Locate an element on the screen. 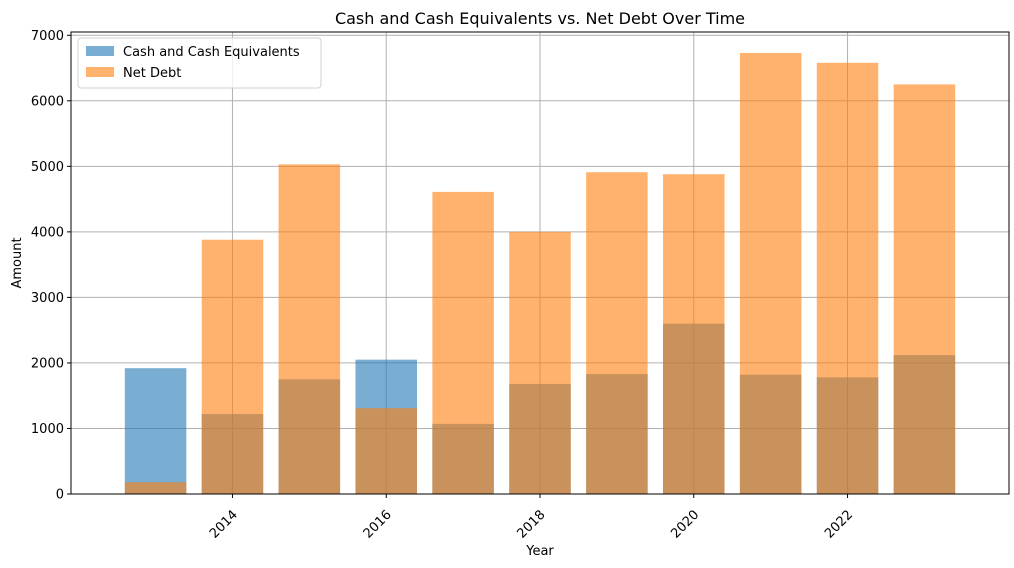  x-axis-title: Year is located at coordinates (539, 551).